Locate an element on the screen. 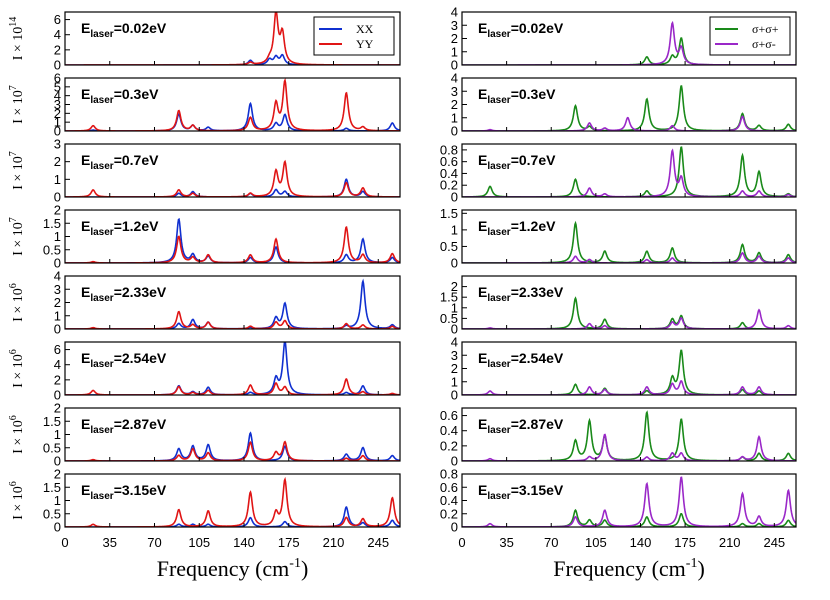 The height and width of the screenshot is (600, 830). y-axis-label: I × 106 is located at coordinates (17, 434).